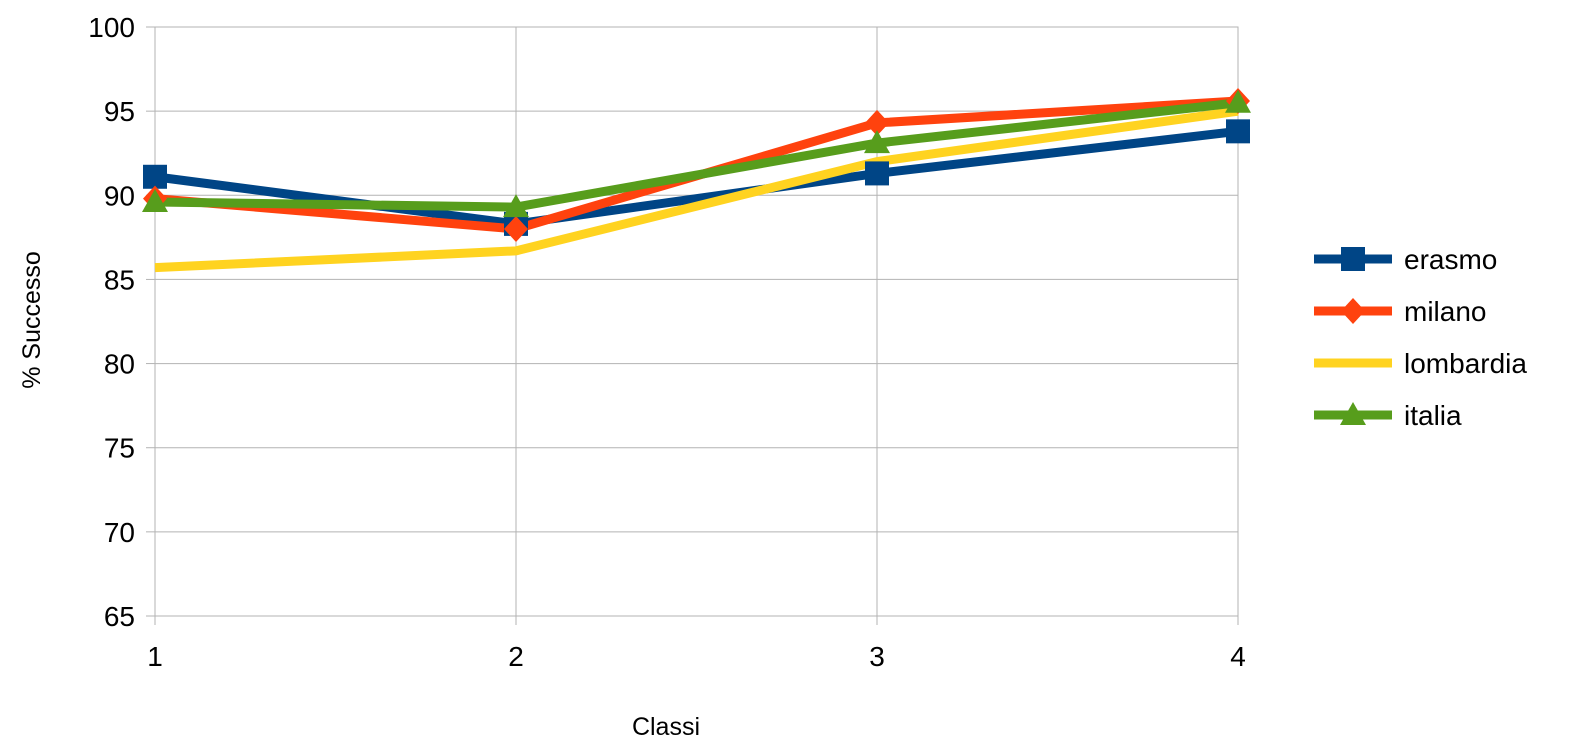  I want to click on y-tick-label: 95, so click(119, 111).